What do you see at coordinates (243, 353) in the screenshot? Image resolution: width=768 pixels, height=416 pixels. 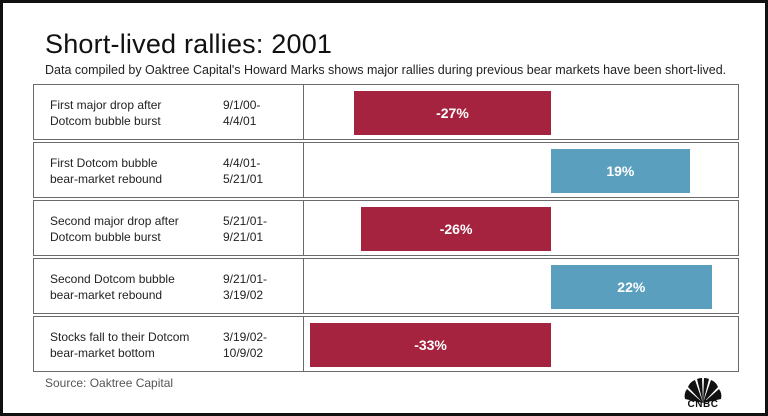 I see `row-date-end: 10/9/02` at bounding box center [243, 353].